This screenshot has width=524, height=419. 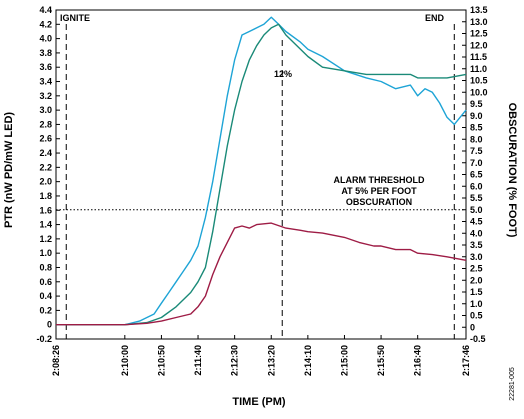 I want to click on y-tick-label: 4.2, so click(x=45, y=24).